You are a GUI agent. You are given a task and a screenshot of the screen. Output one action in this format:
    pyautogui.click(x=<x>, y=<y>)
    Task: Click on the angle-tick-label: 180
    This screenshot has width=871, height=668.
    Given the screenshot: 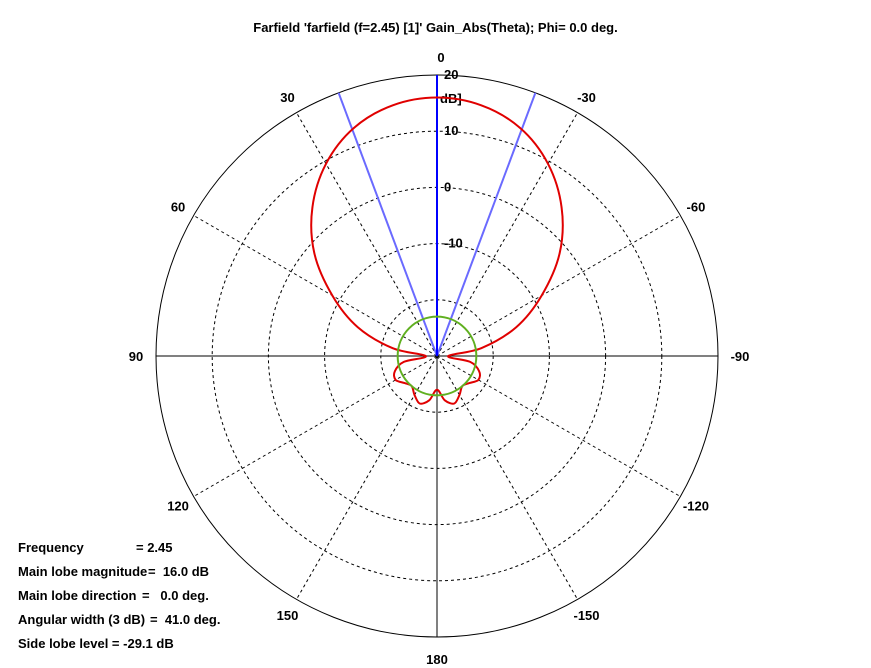 What is the action you would take?
    pyautogui.click(x=437, y=659)
    